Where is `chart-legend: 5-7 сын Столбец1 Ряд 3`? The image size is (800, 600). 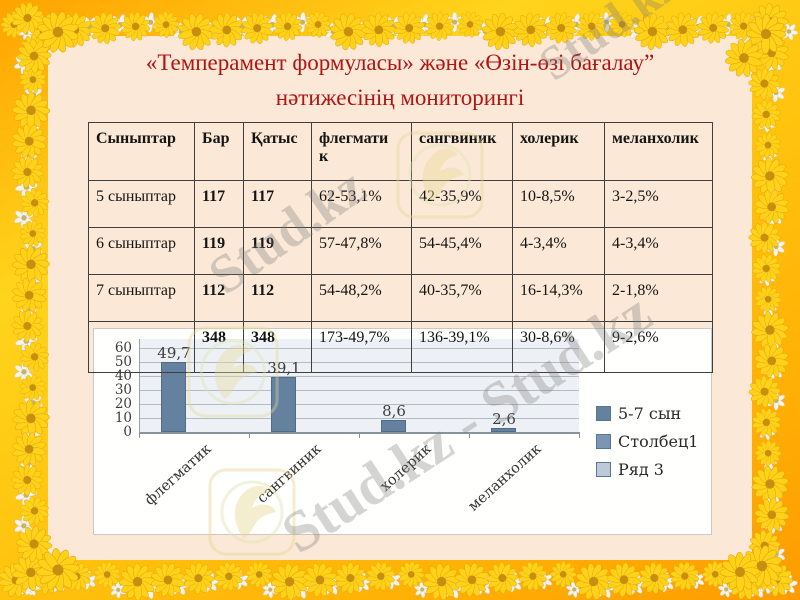 chart-legend: 5-7 сын Столбец1 Ряд 3 is located at coordinates (647, 445).